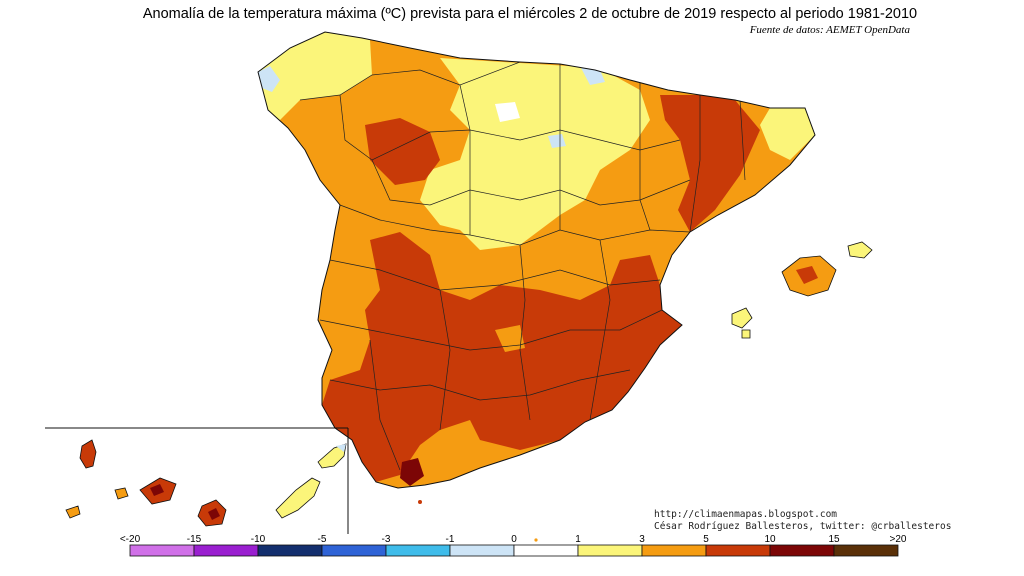 This screenshot has height=576, width=1024. Describe the element at coordinates (802, 290) in the screenshot. I see `balearic-islands` at that location.